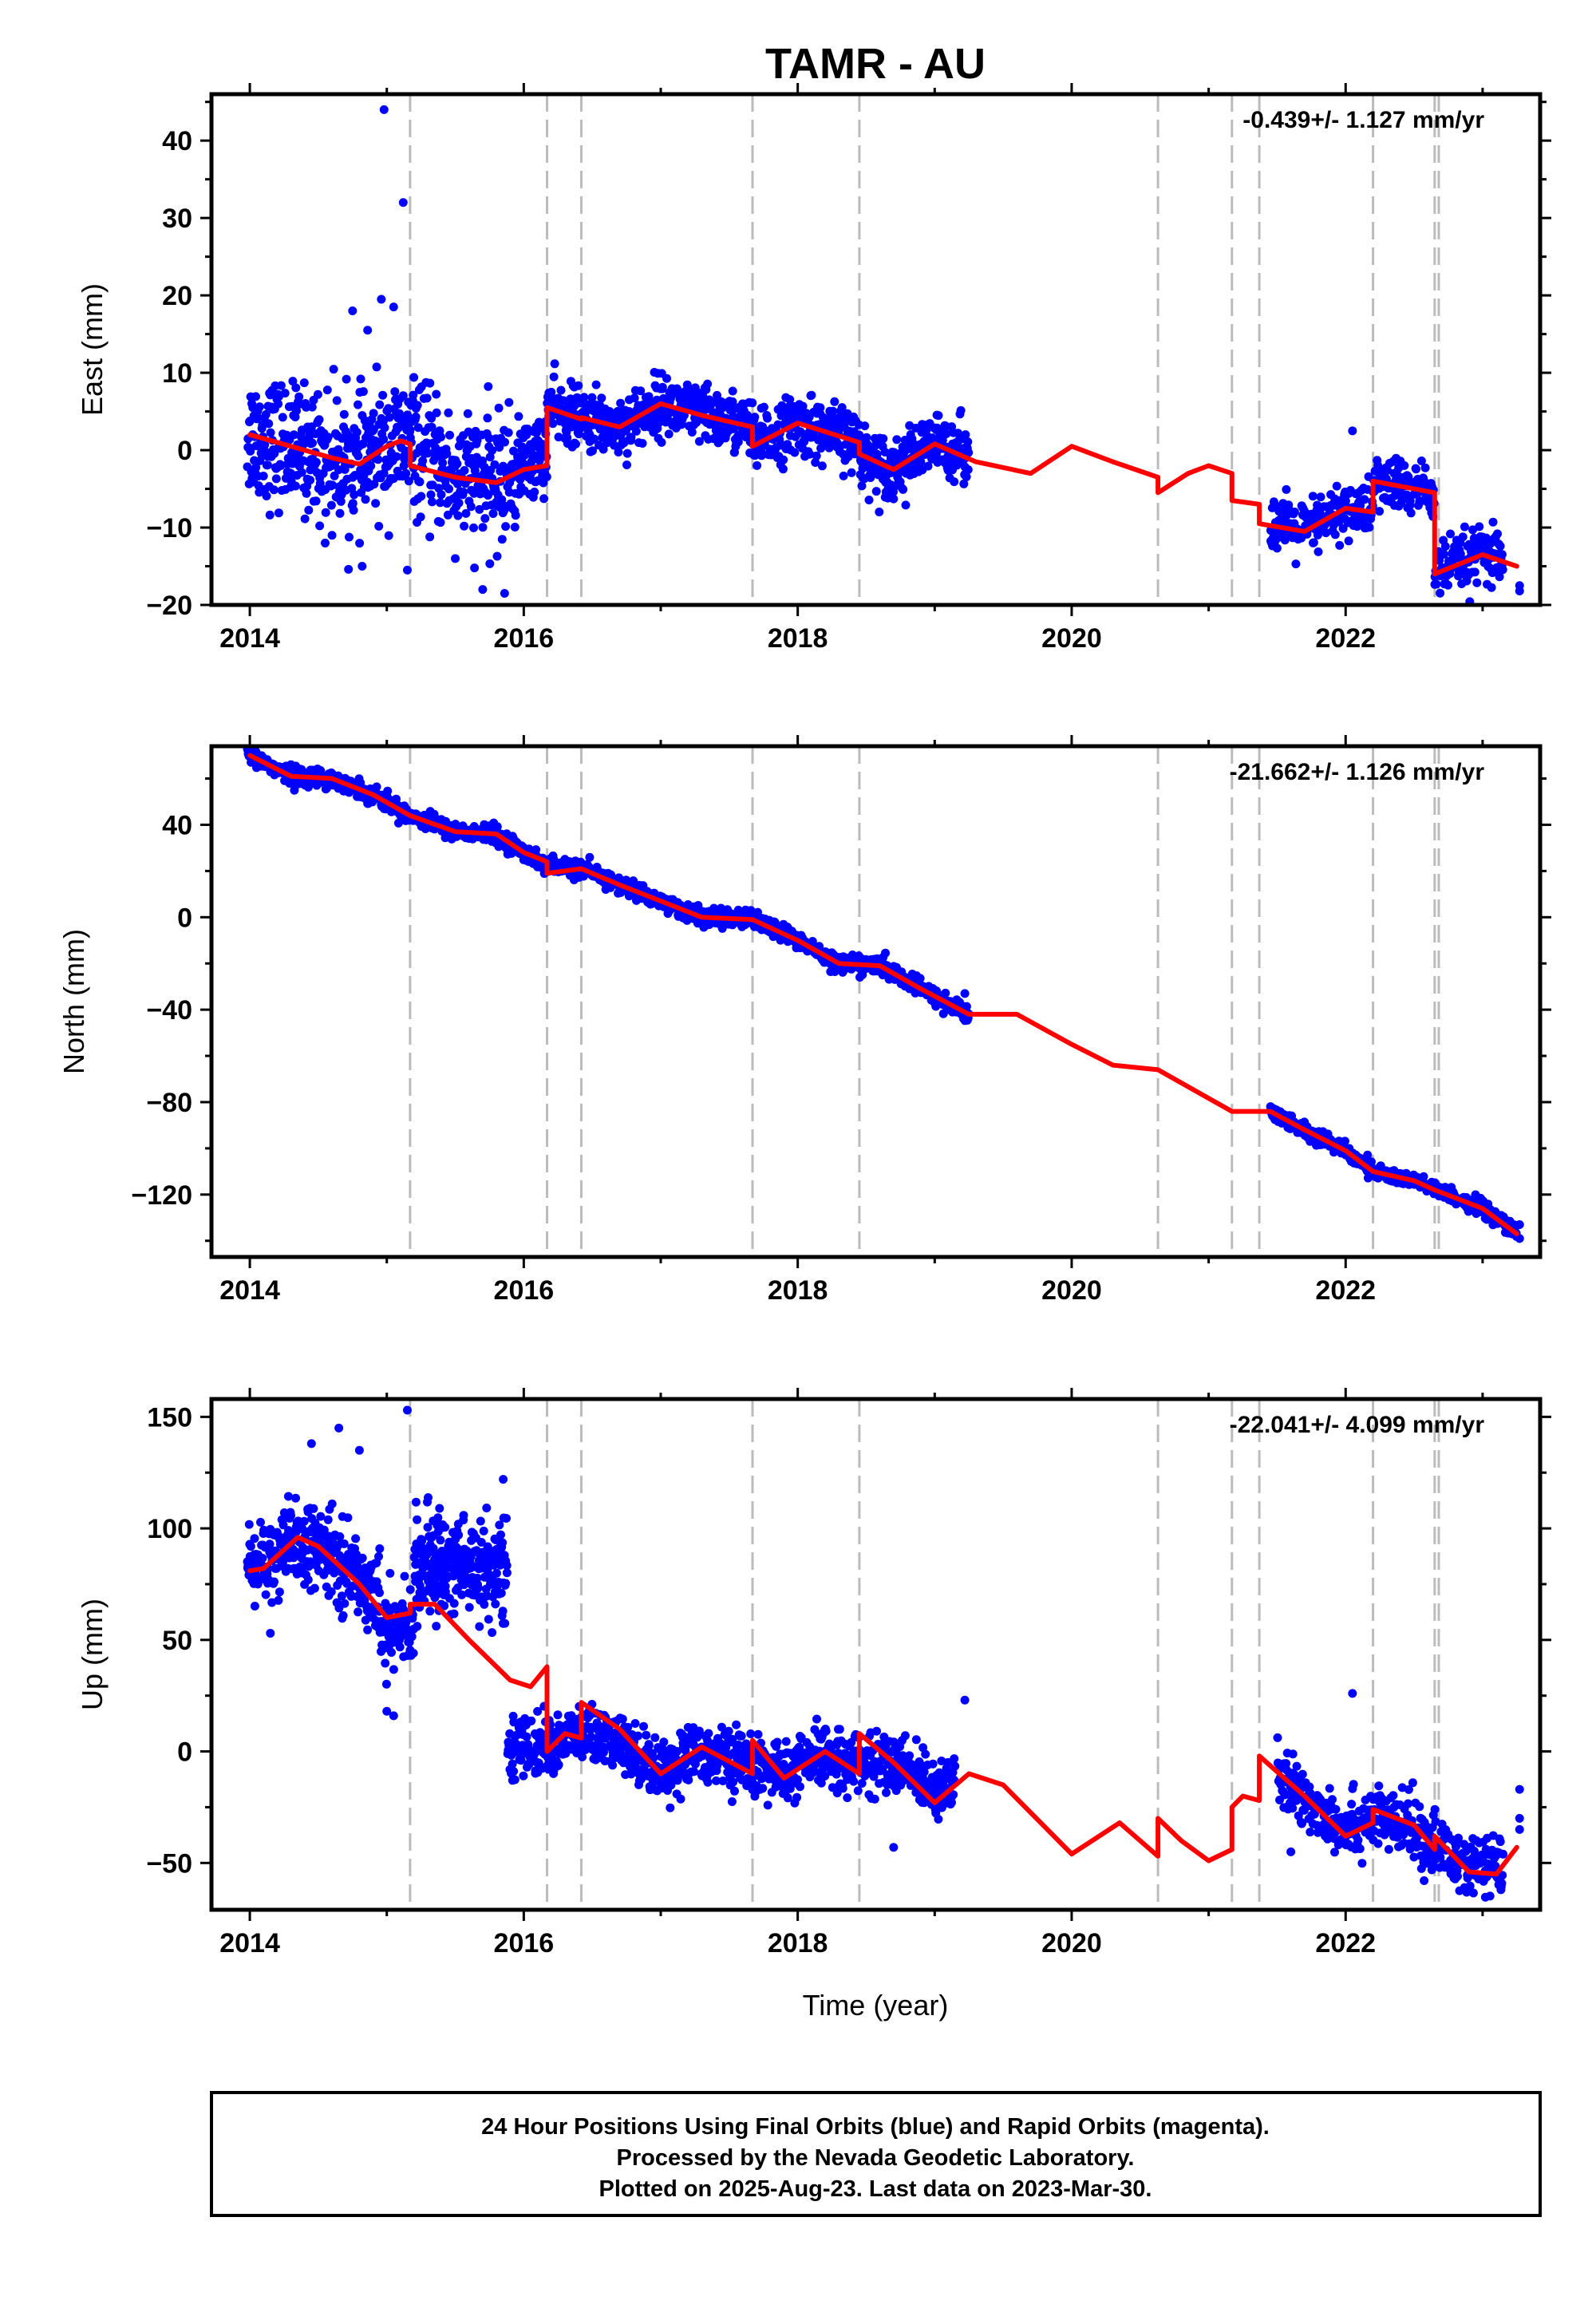 Image resolution: width=1596 pixels, height=2320 pixels. I want to click on y-axis-label: East (mm), so click(92, 349).